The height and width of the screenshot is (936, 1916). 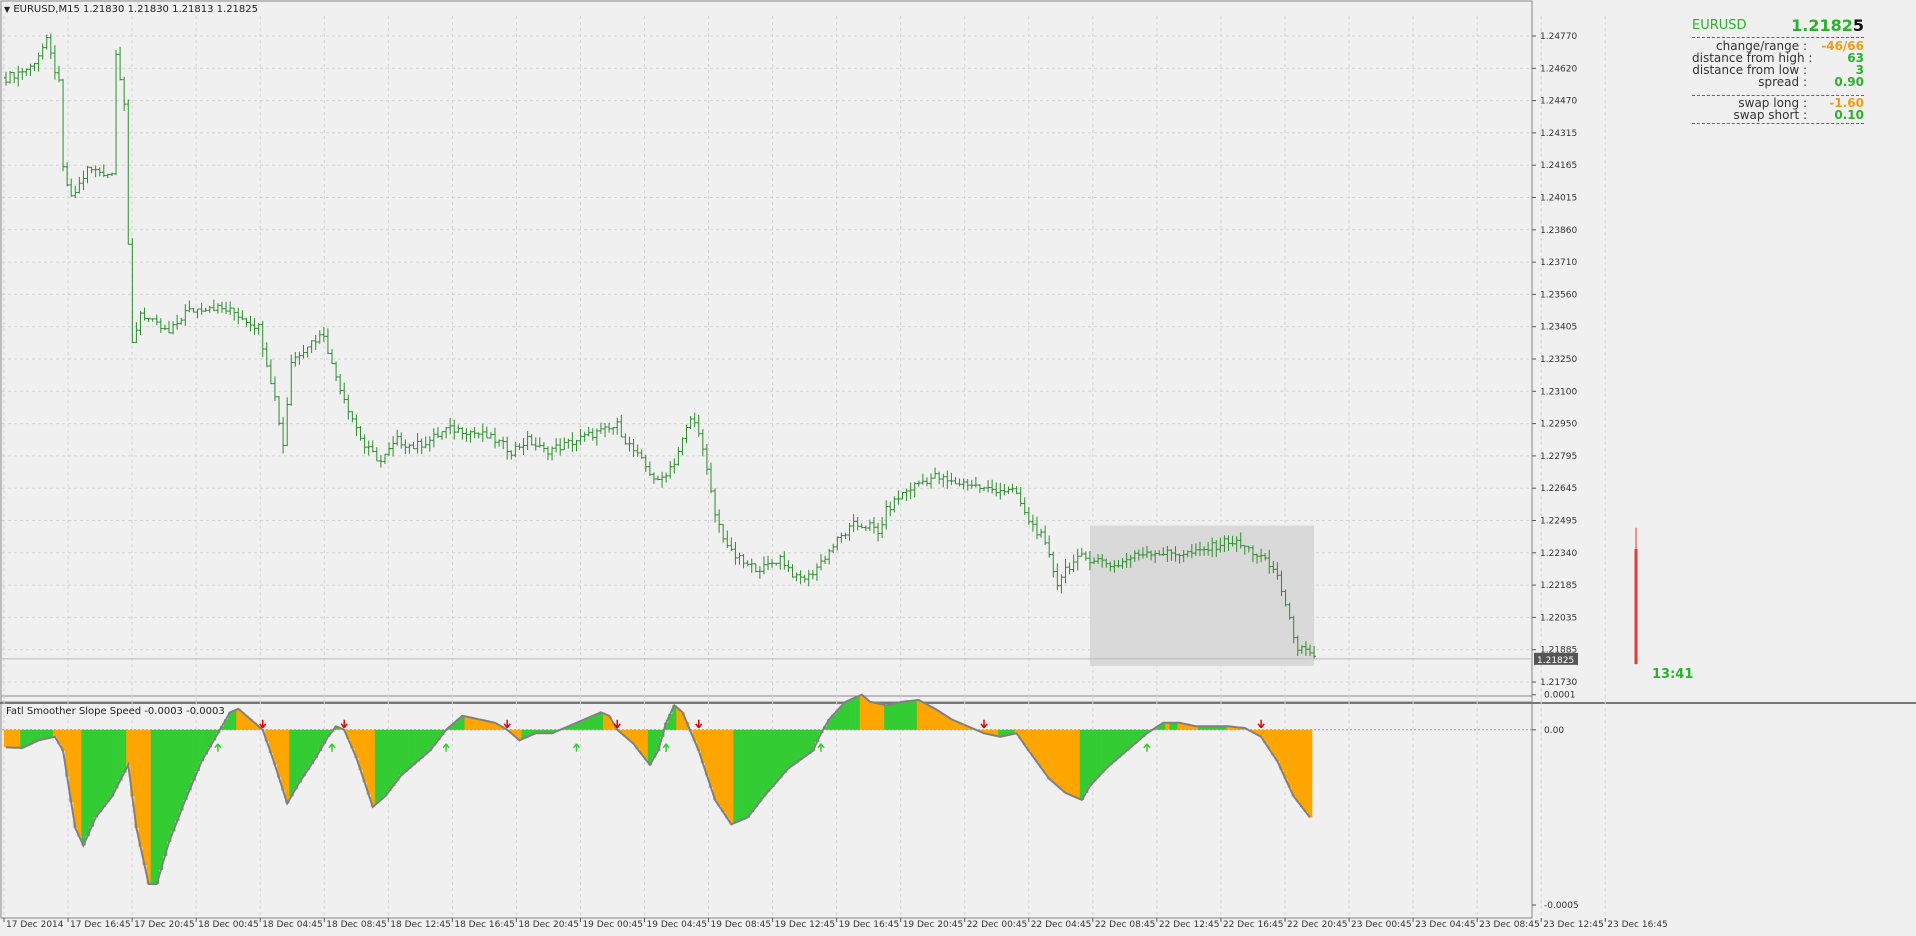 I want to click on info_panel.rows-label: distance from low :, so click(x=1749, y=70).